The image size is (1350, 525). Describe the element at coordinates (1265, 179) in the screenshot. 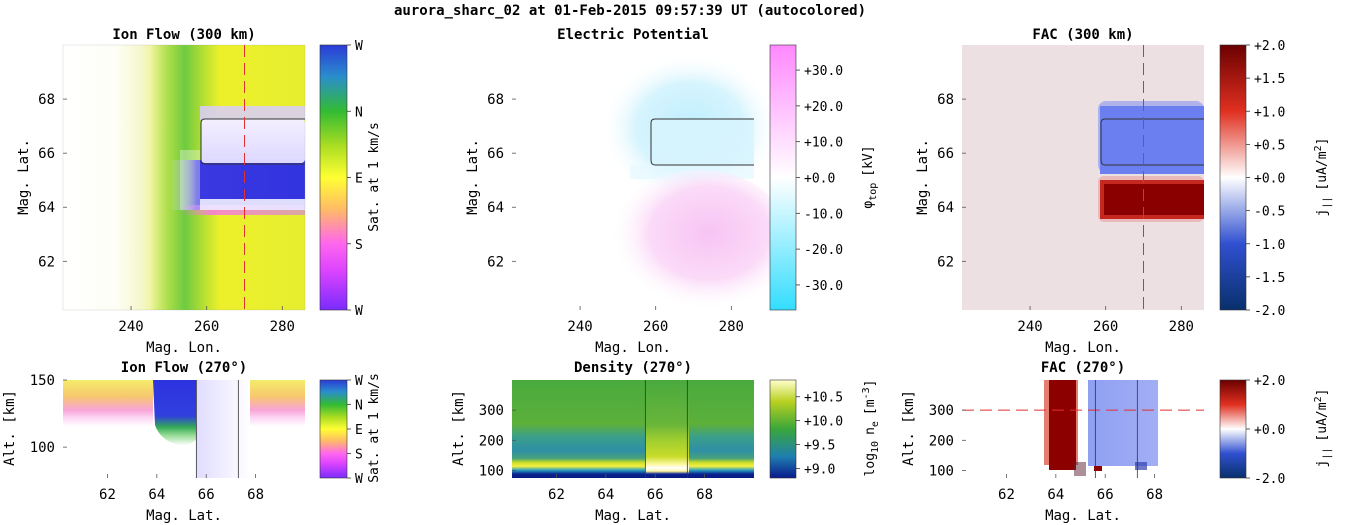

I see `colorbar-ticks: +2.0 +1.5 +1.0 +0.5 +0.0 -0.5 -1.0 -1.5 -2.0` at that location.